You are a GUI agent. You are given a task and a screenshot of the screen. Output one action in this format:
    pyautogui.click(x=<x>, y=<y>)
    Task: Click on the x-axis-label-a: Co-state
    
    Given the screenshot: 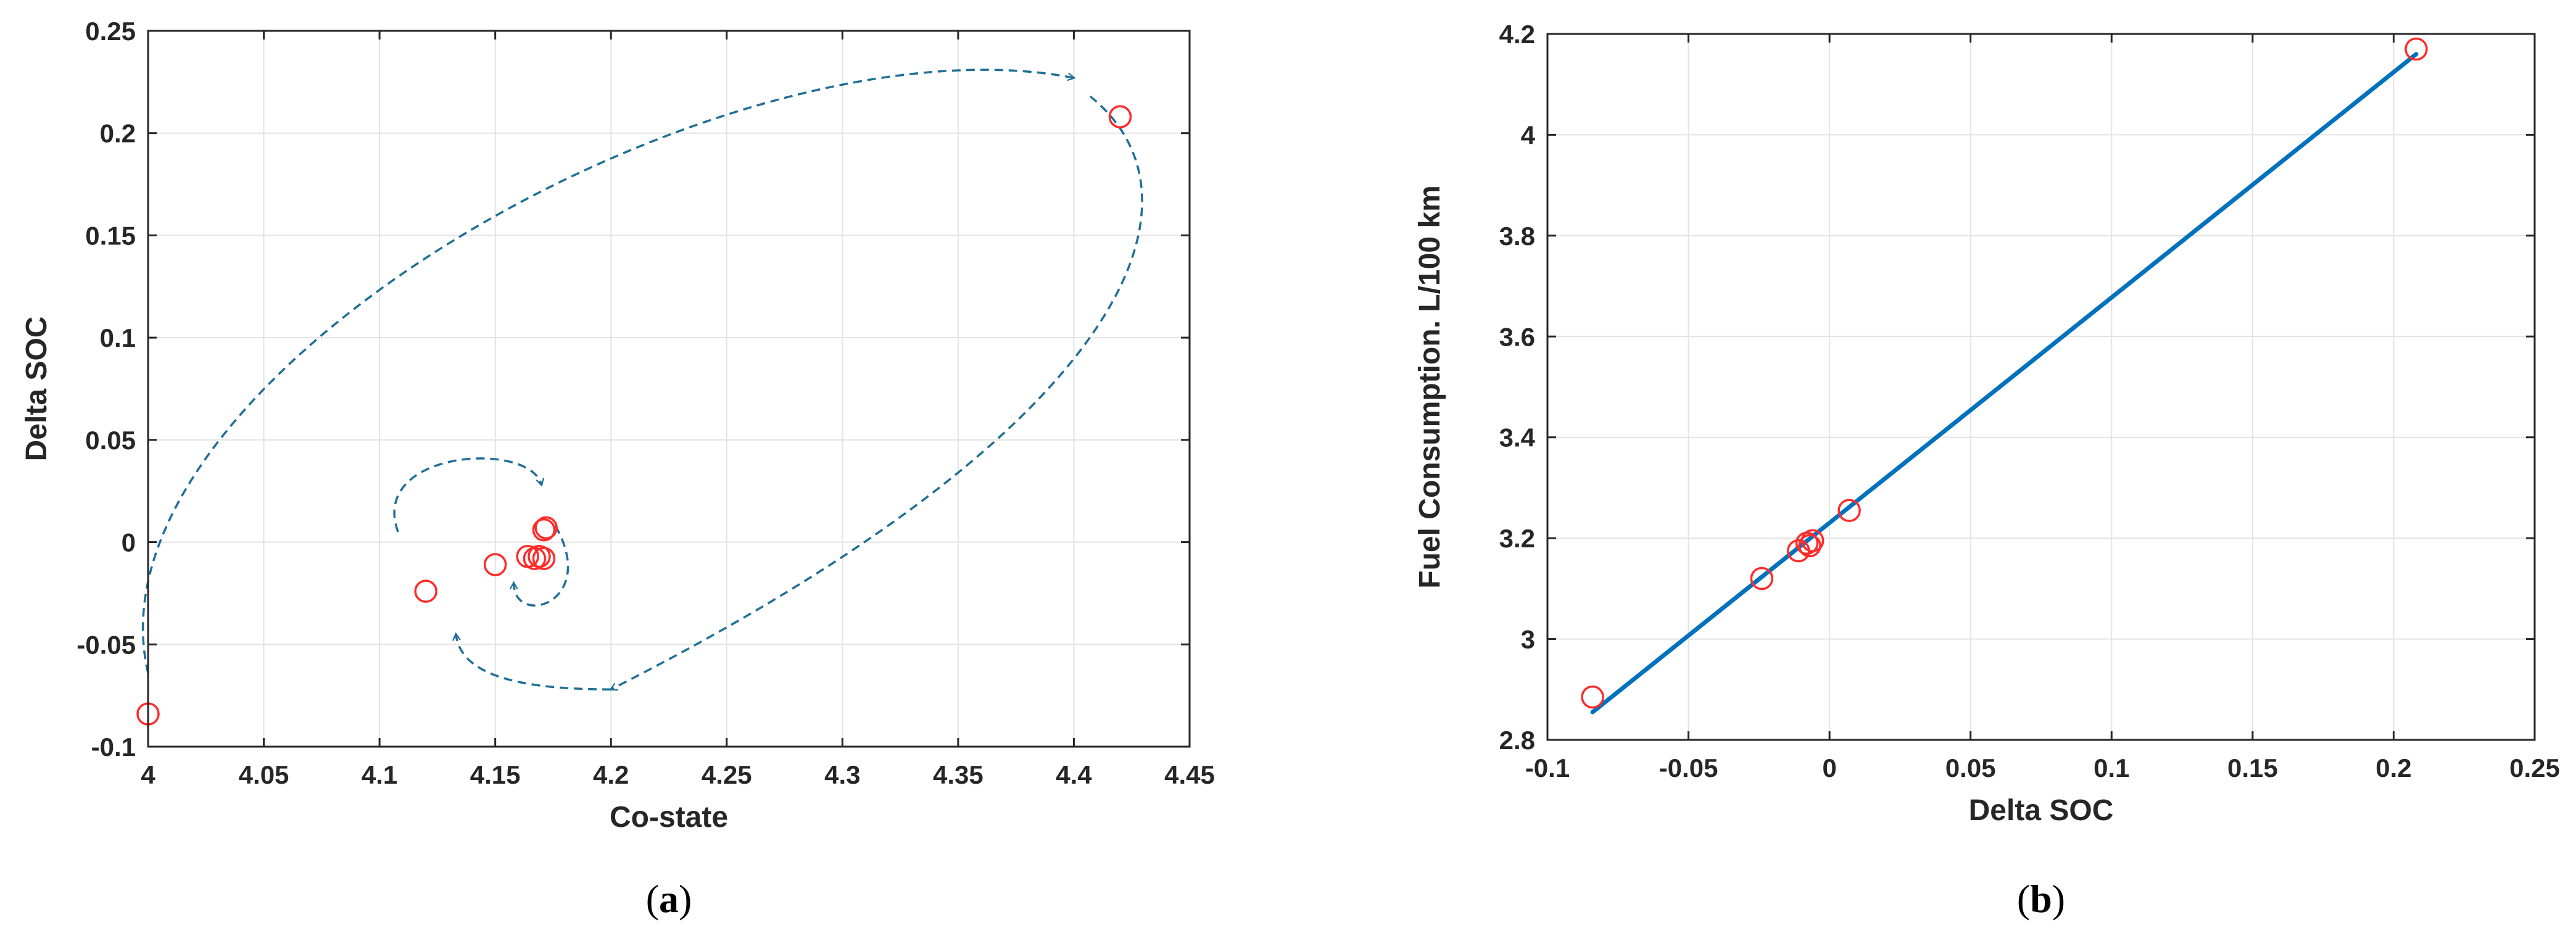 What is the action you would take?
    pyautogui.click(x=669, y=817)
    